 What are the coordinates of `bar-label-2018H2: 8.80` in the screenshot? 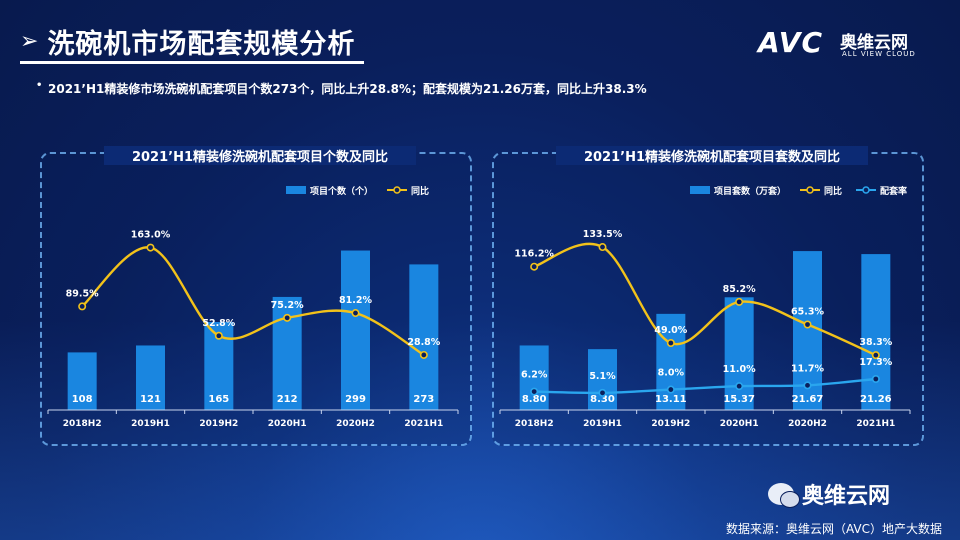 It's located at (534, 399).